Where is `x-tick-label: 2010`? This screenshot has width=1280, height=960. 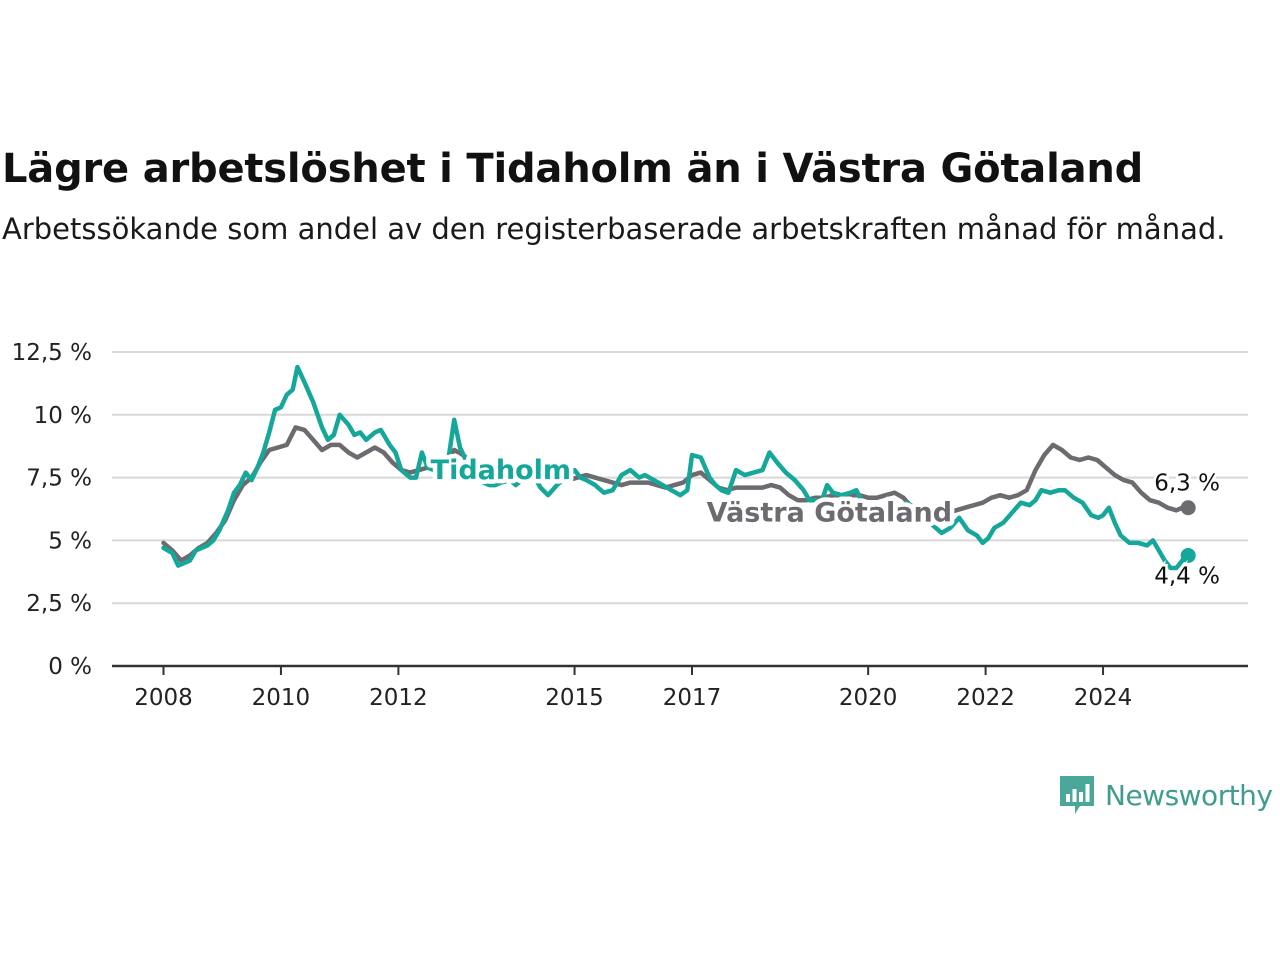
x-tick-label: 2010 is located at coordinates (281, 698).